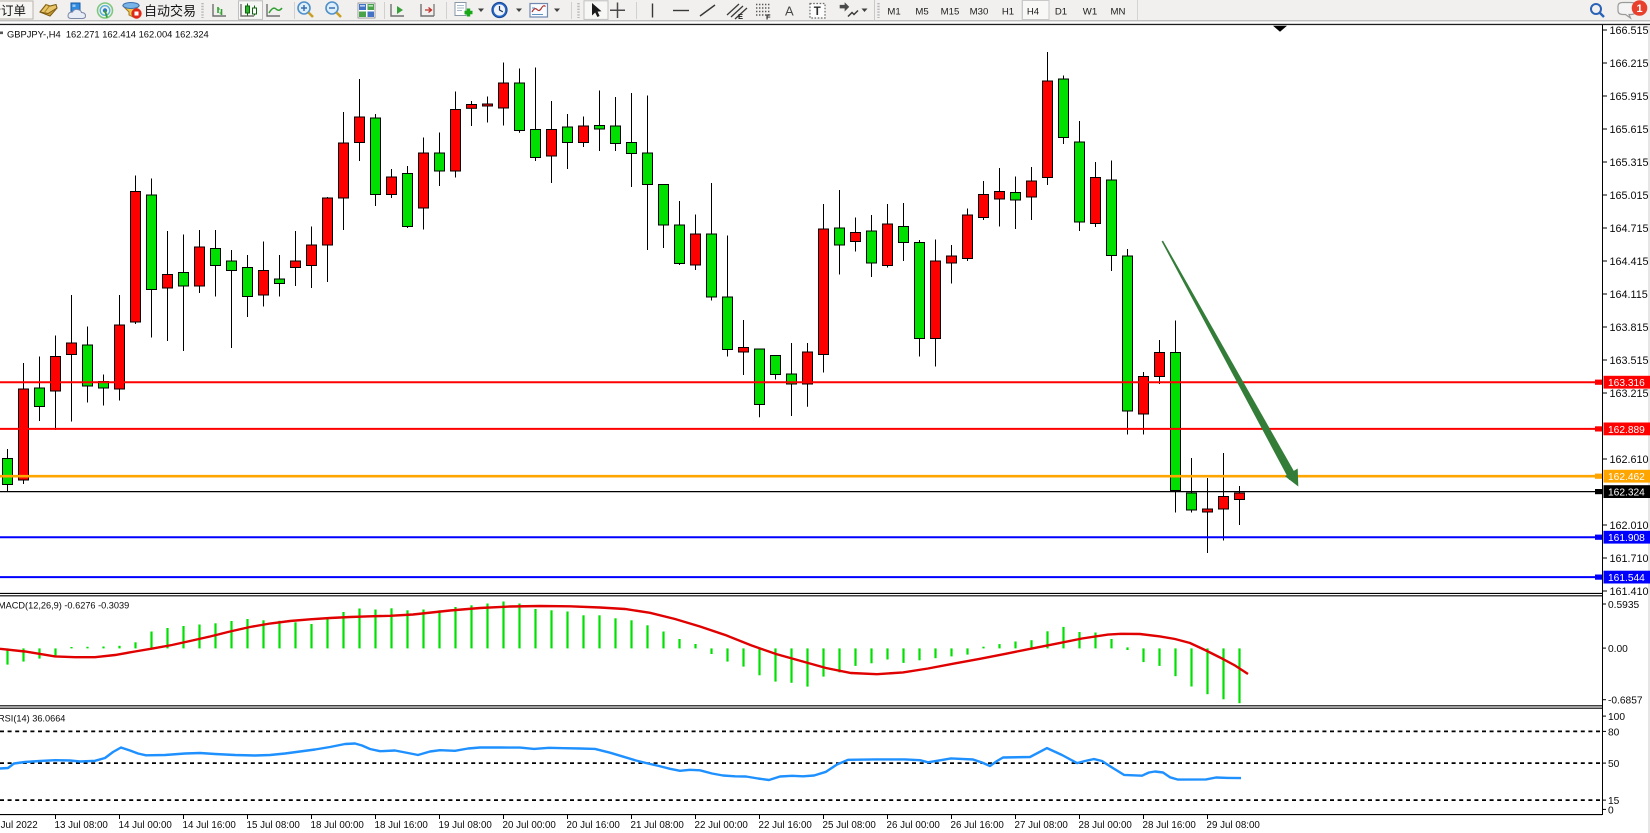  Describe the element at coordinates (466, 825) in the screenshot. I see `svg-text: 19 Jul 08:00` at that location.